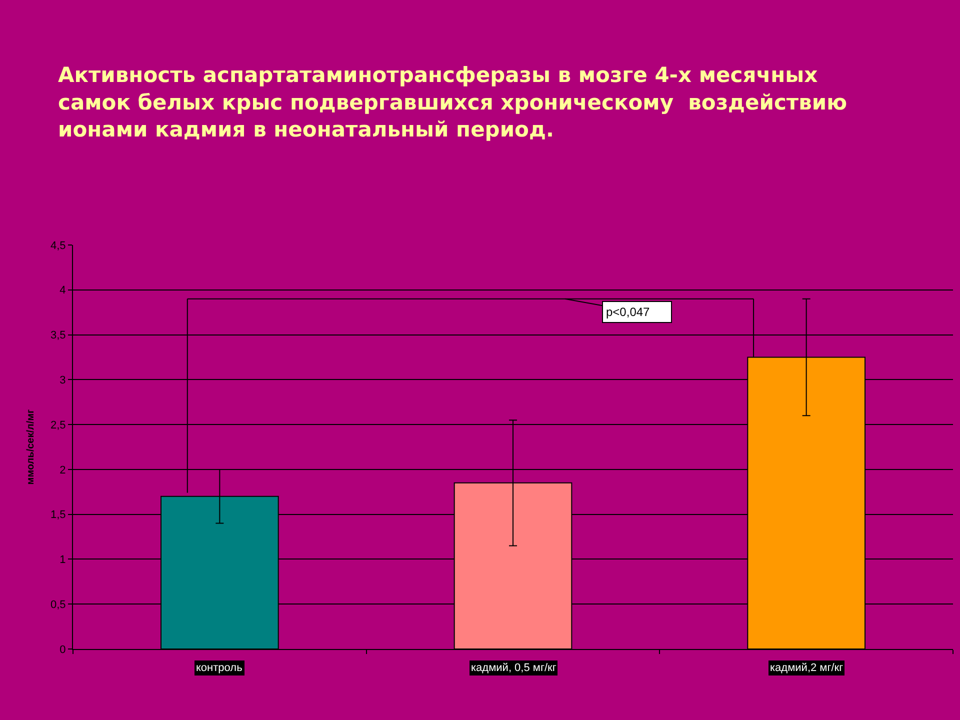  I want to click on x-tick-label: кадмий, 0,5 мг/кг, so click(513, 668).